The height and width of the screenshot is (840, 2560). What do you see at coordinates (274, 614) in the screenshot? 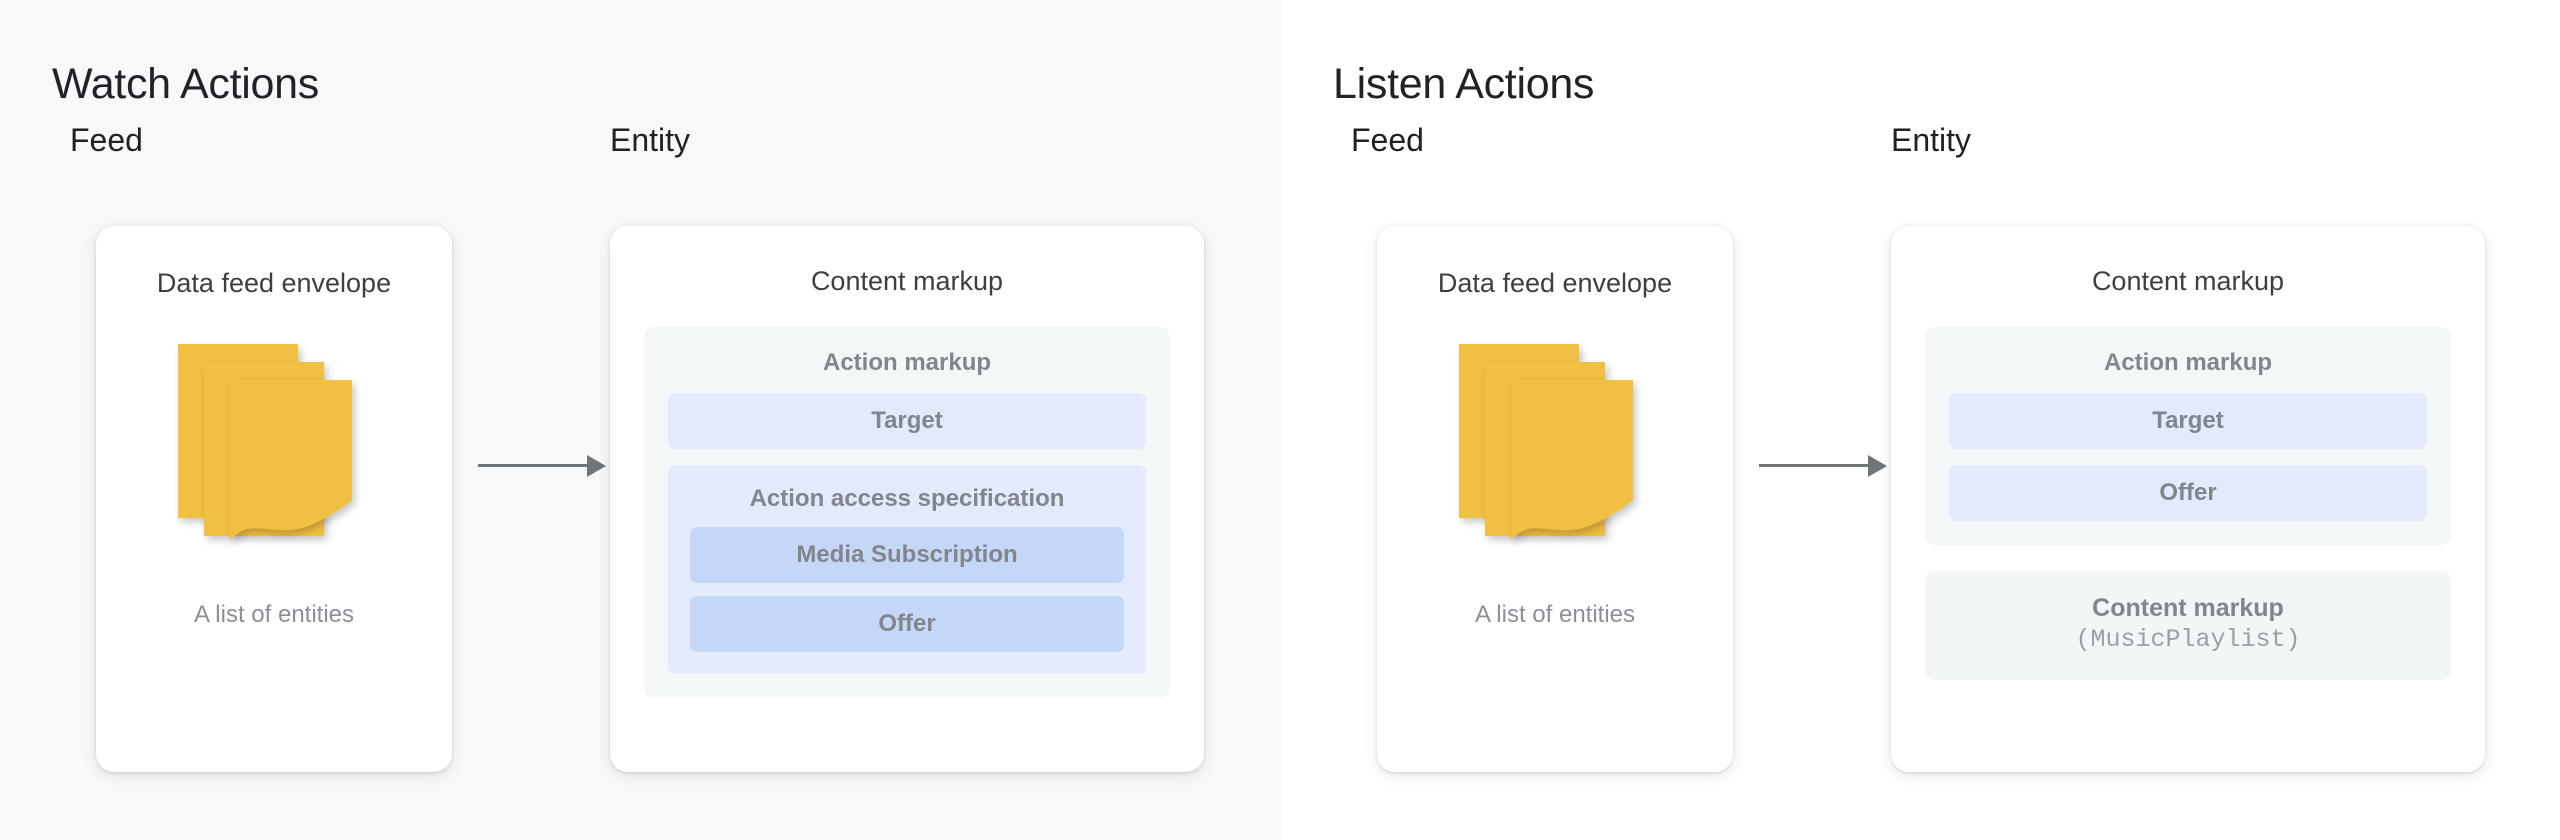
I see `feed-card-caption-watch: A list of entities` at bounding box center [274, 614].